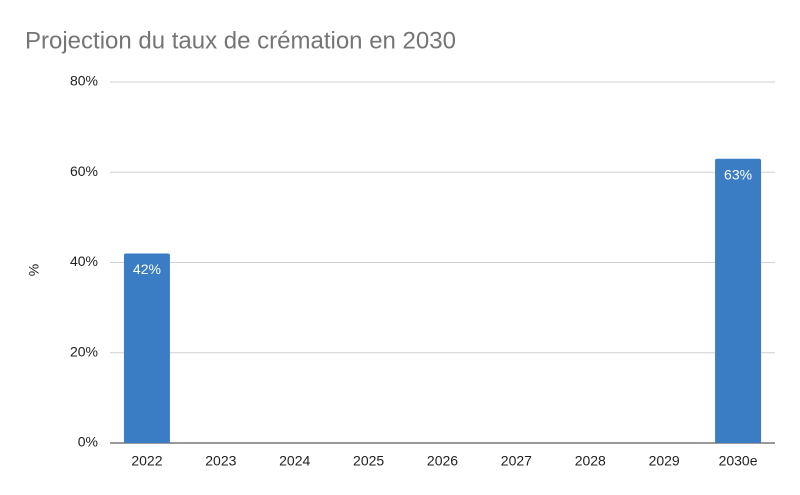 The image size is (800, 495). Describe the element at coordinates (34, 270) in the screenshot. I see `y-axis-label: %` at that location.